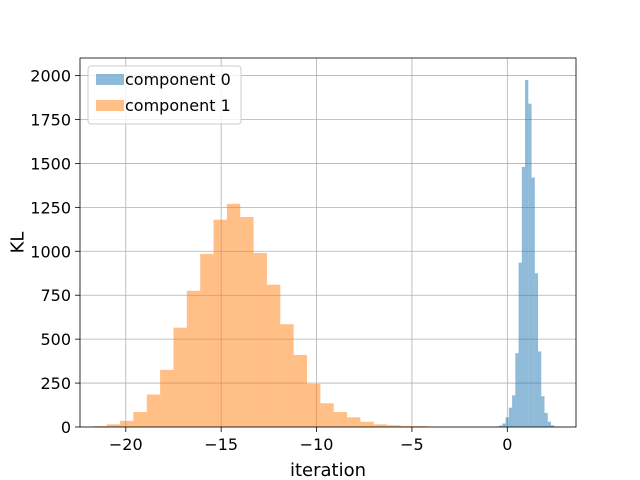  What do you see at coordinates (50, 207) in the screenshot?
I see `y-tick-label: 1250` at bounding box center [50, 207].